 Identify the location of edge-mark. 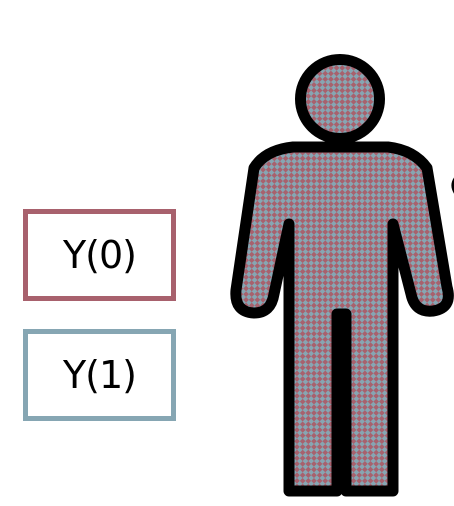
(452, 185).